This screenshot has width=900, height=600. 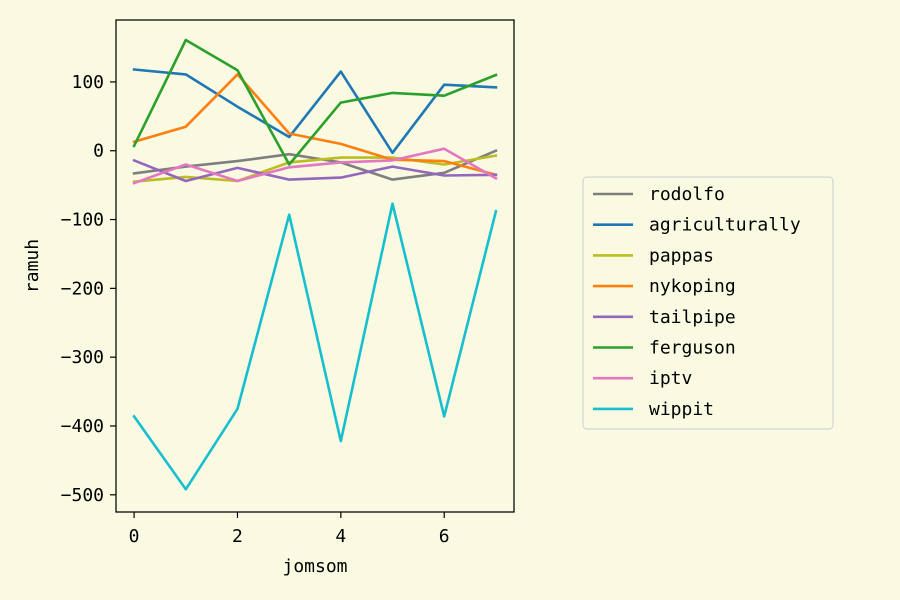 What do you see at coordinates (315, 170) in the screenshot?
I see `series-line-tailpipe` at bounding box center [315, 170].